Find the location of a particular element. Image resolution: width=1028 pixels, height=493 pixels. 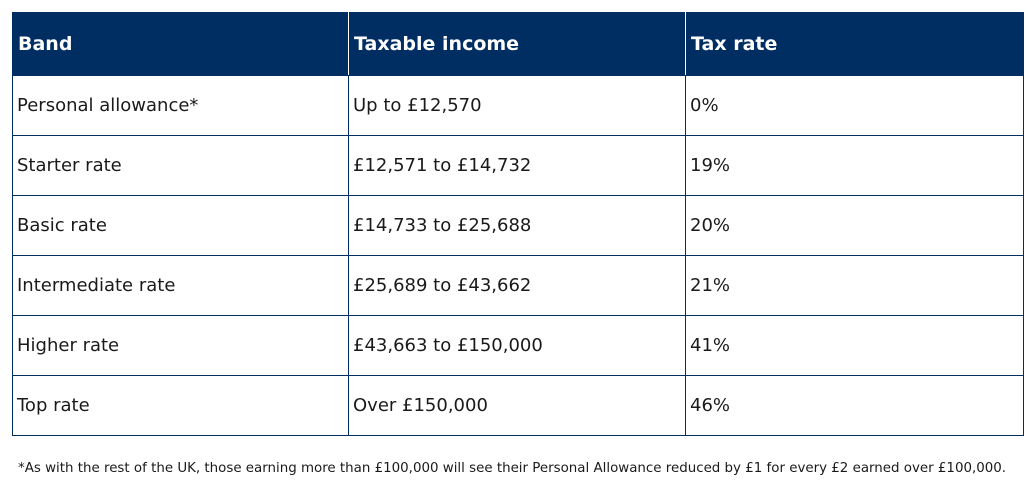

taxable-income-cell: £14,733 to £25,688 is located at coordinates (517, 225).